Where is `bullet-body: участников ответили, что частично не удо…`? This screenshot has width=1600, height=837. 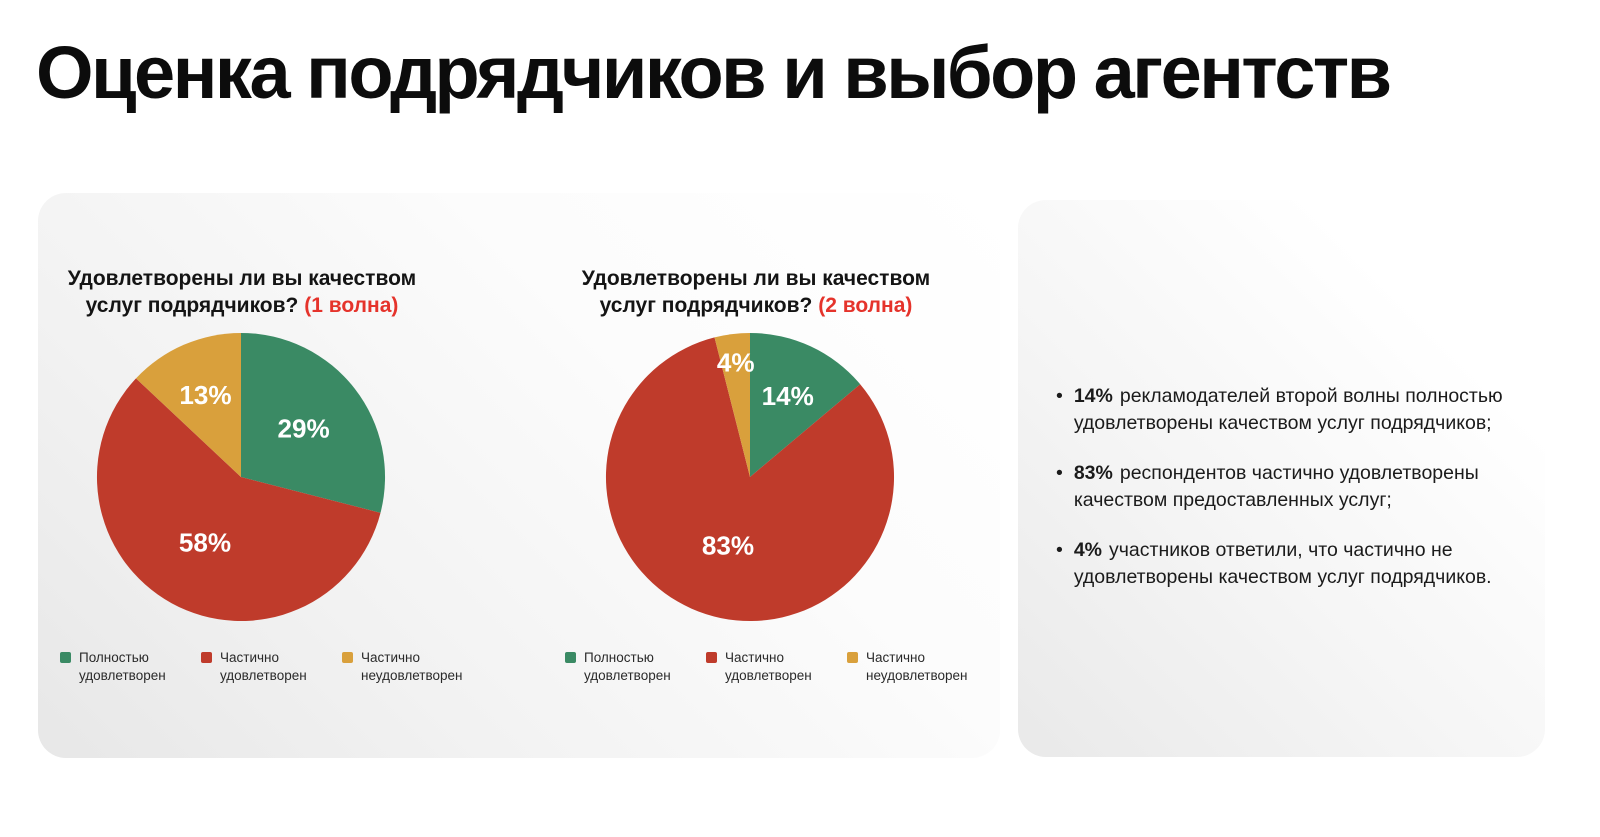 bullet-body: участников ответили, что частично не удо… is located at coordinates (1282, 563).